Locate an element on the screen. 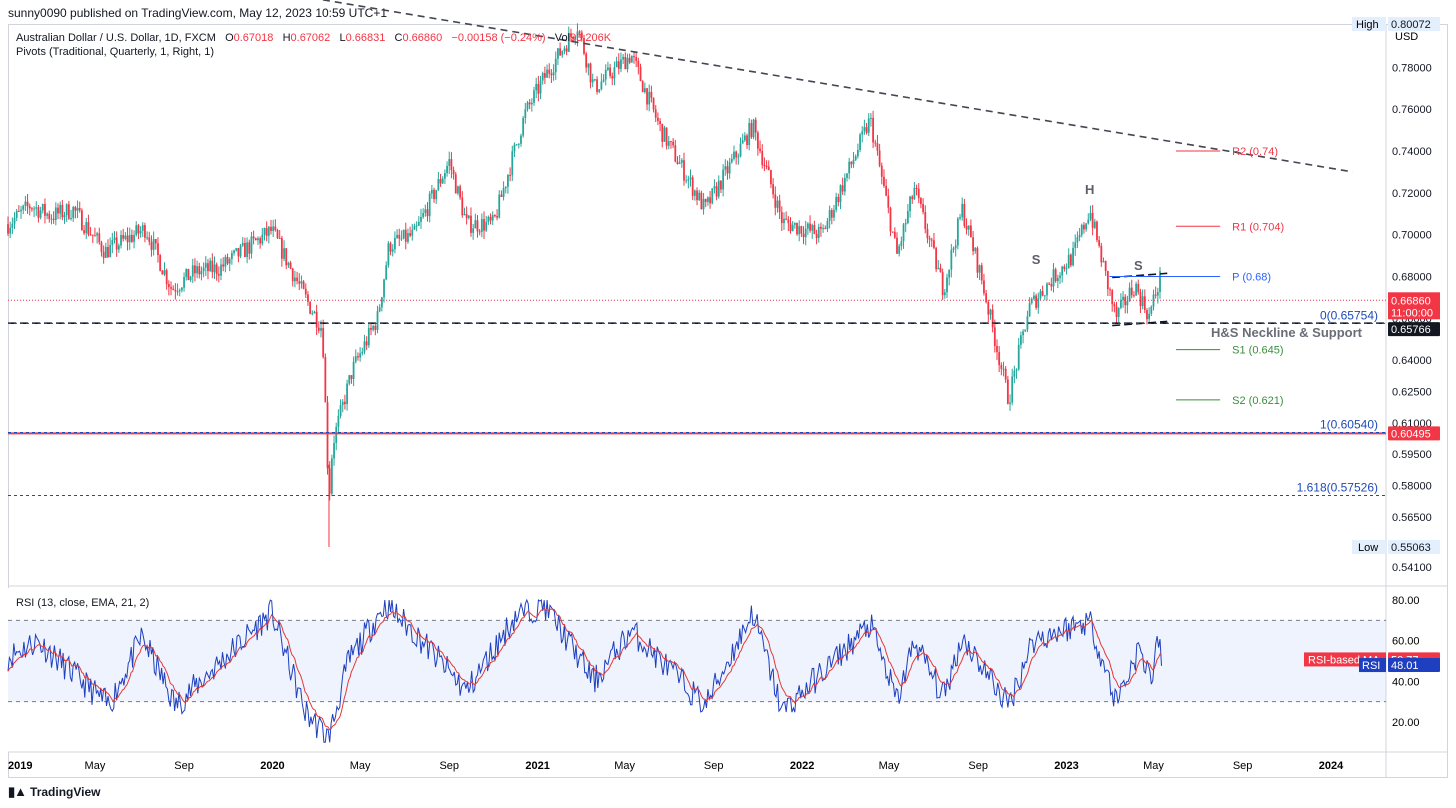 This screenshot has height=808, width=1456. high-tag-bg is located at coordinates (1369, 24).